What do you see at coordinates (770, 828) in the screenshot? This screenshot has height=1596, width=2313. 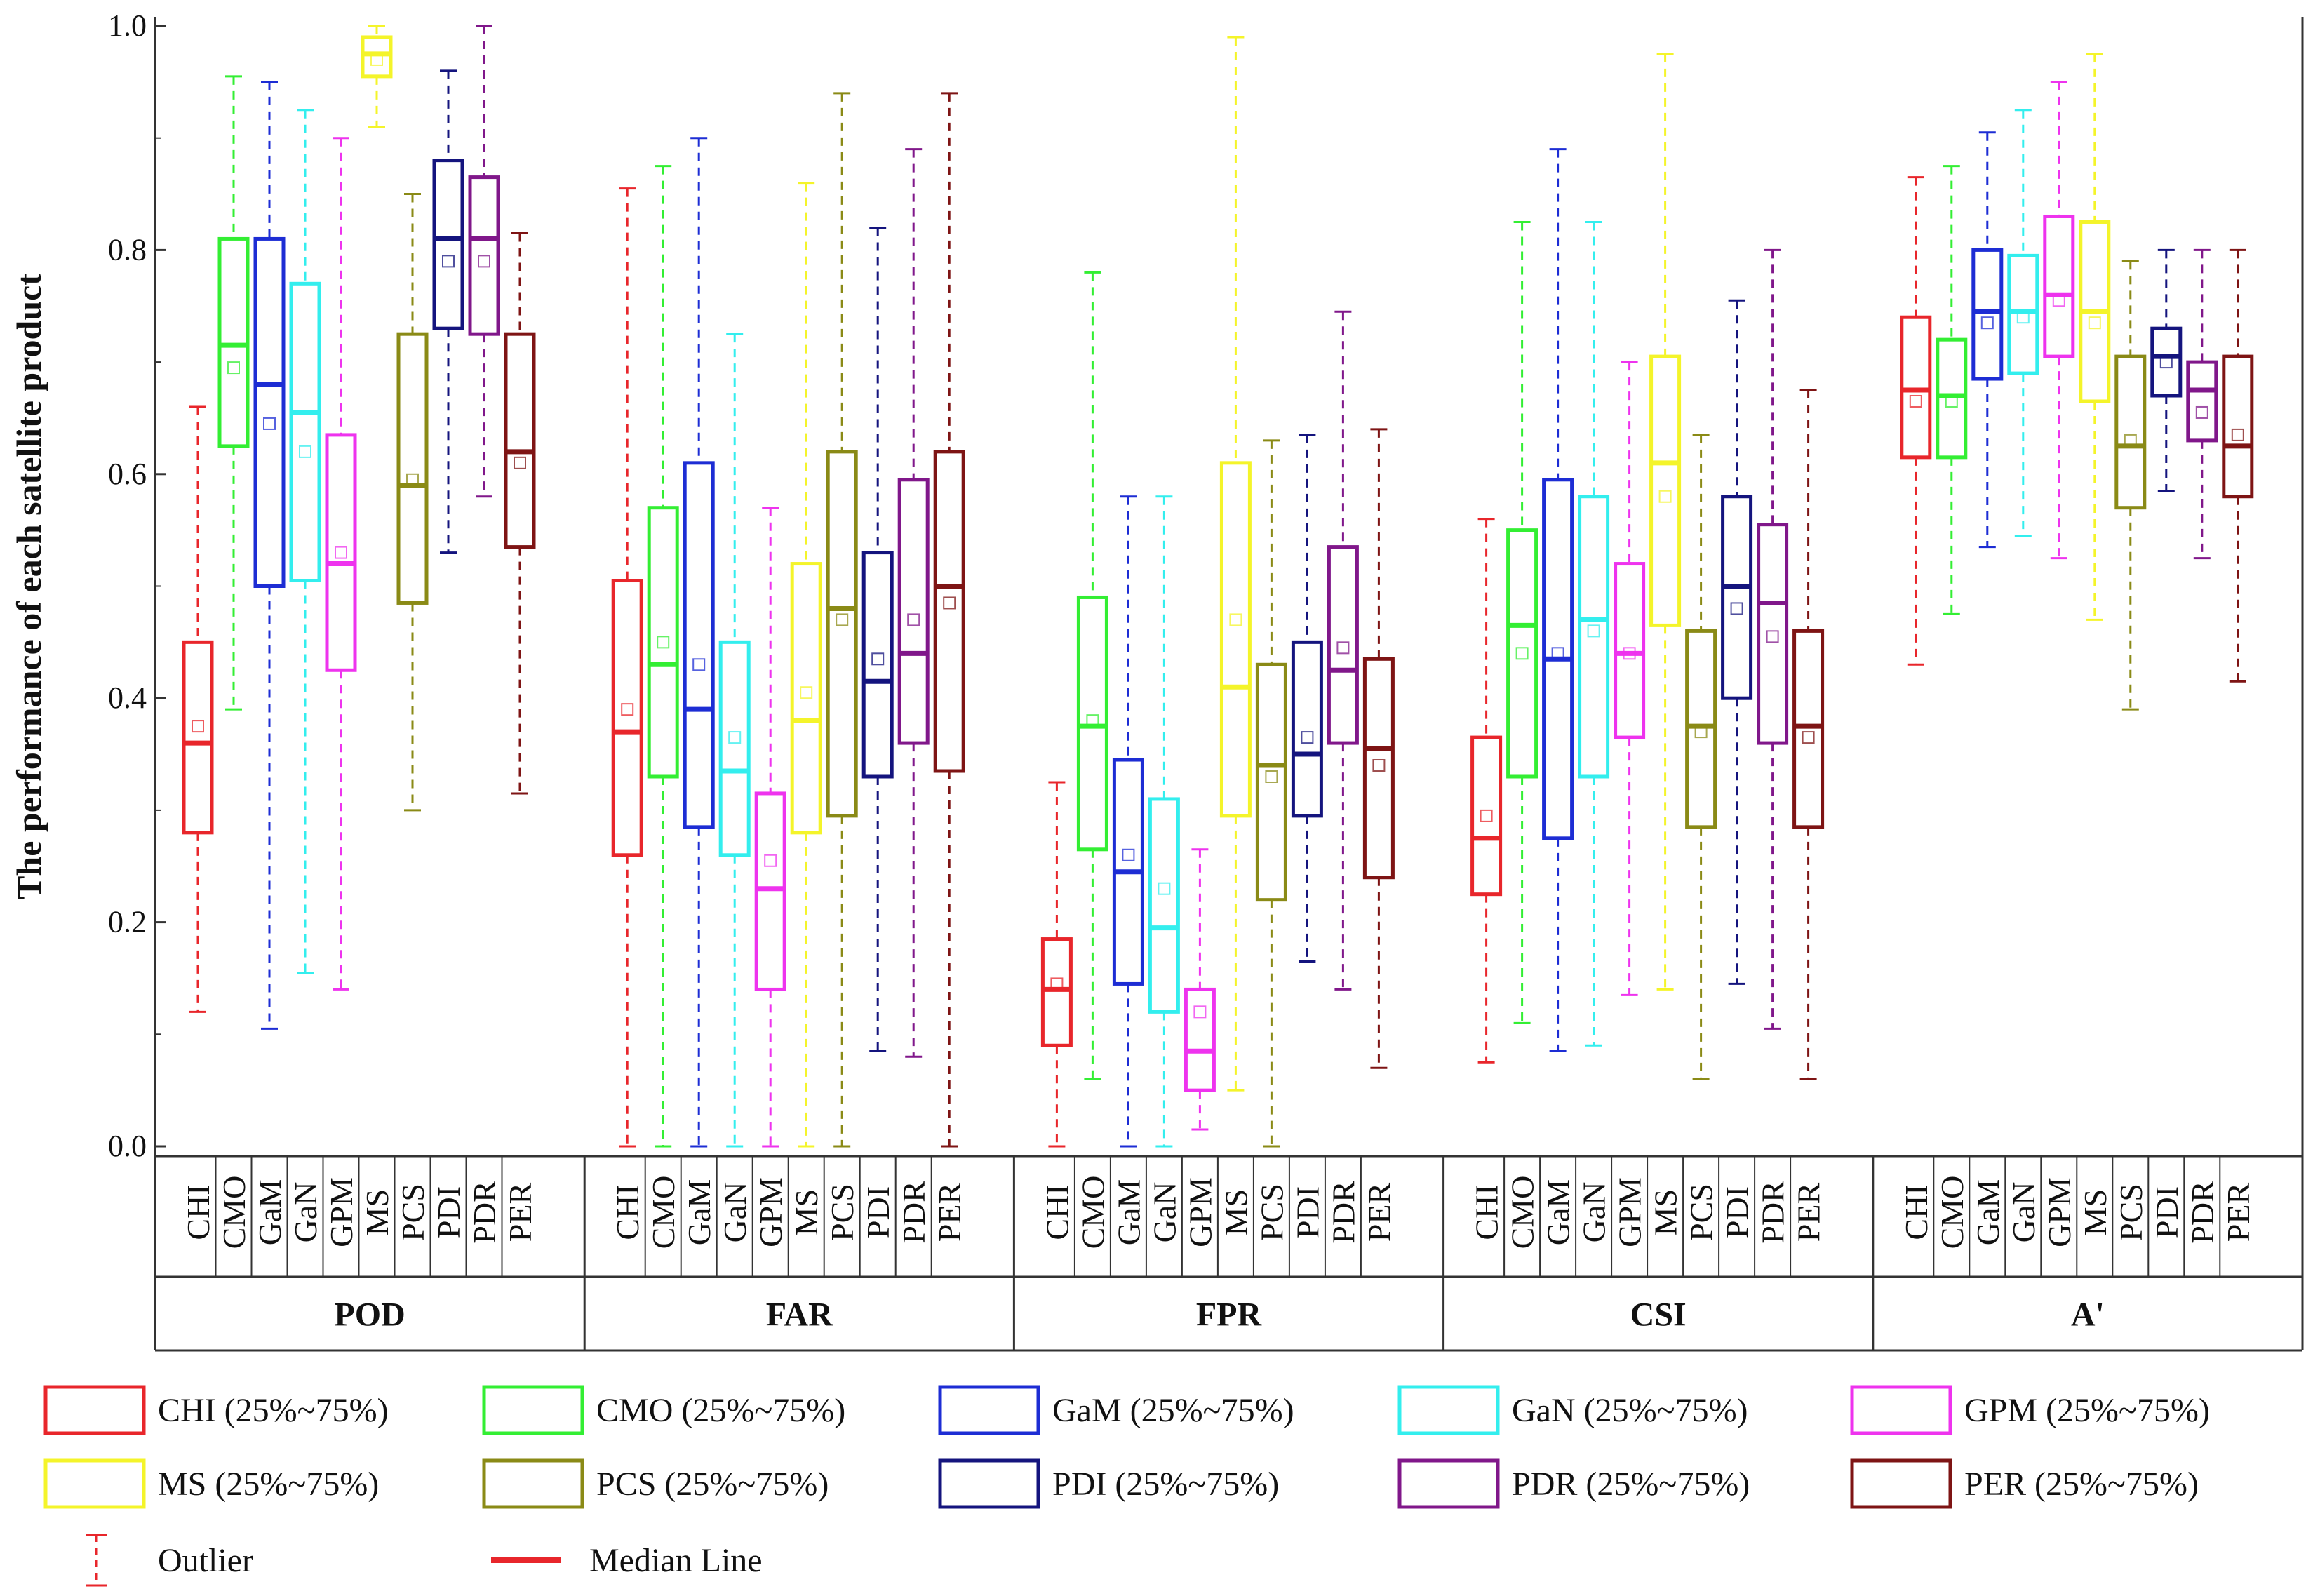 I see `box-far-gpm` at bounding box center [770, 828].